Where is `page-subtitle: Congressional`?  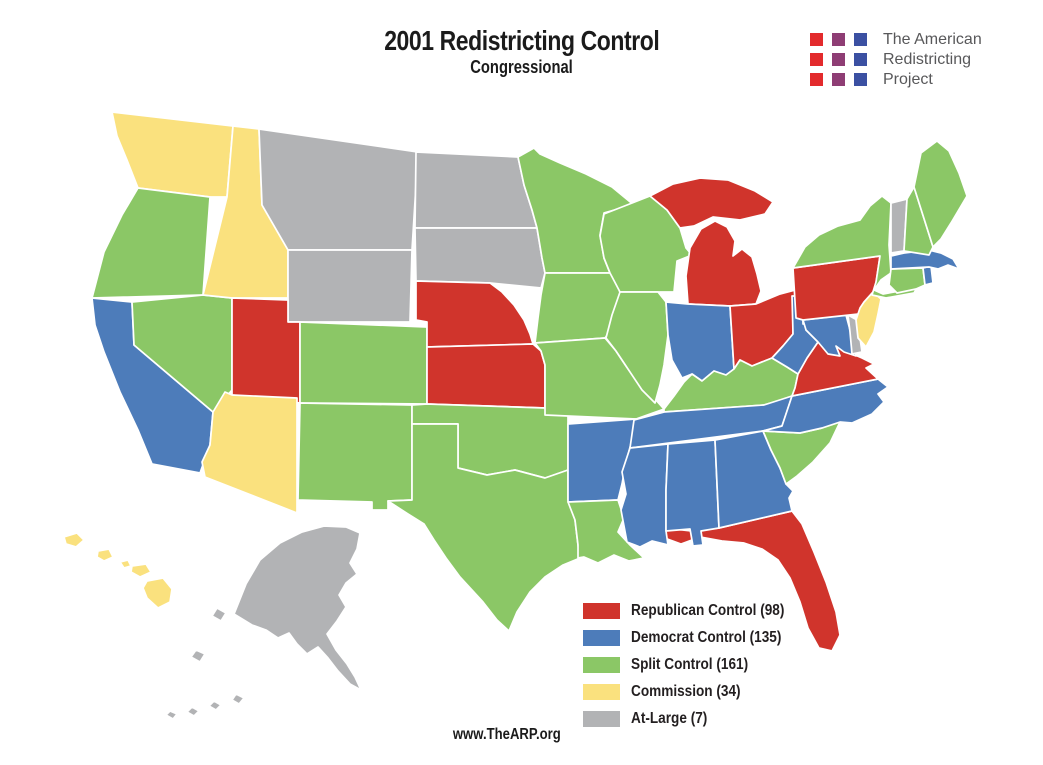
page-subtitle: Congressional is located at coordinates (521, 67).